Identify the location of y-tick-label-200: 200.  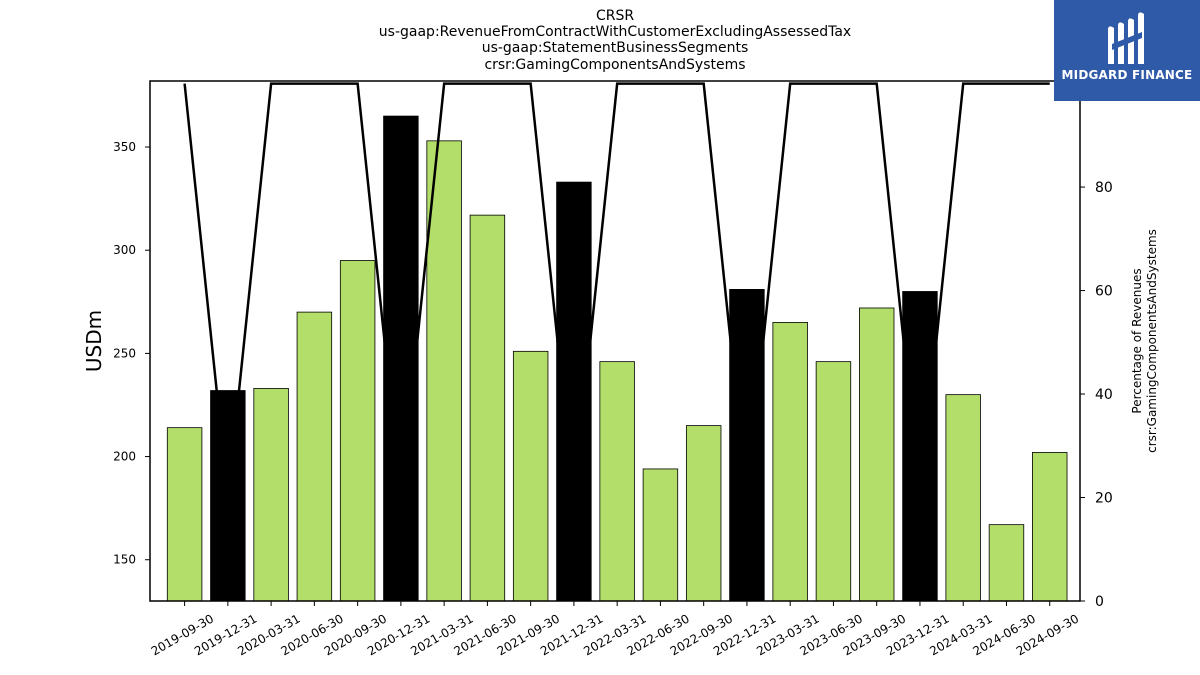
(124, 457).